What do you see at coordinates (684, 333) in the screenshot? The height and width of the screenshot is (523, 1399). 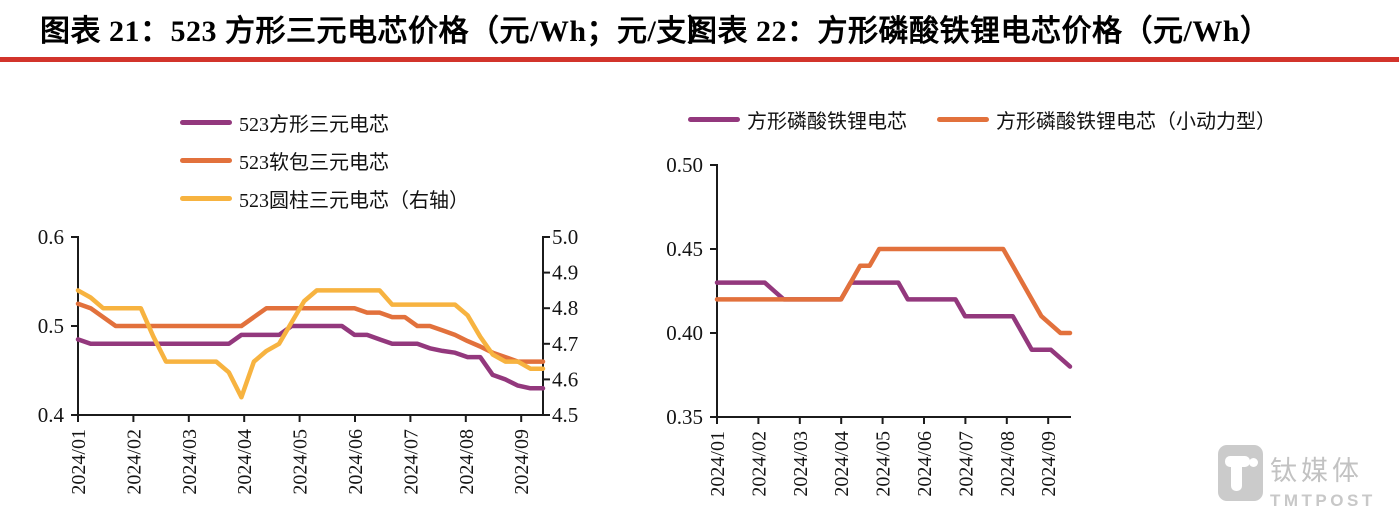 I see `y-axis-tick-label: 0.40` at bounding box center [684, 333].